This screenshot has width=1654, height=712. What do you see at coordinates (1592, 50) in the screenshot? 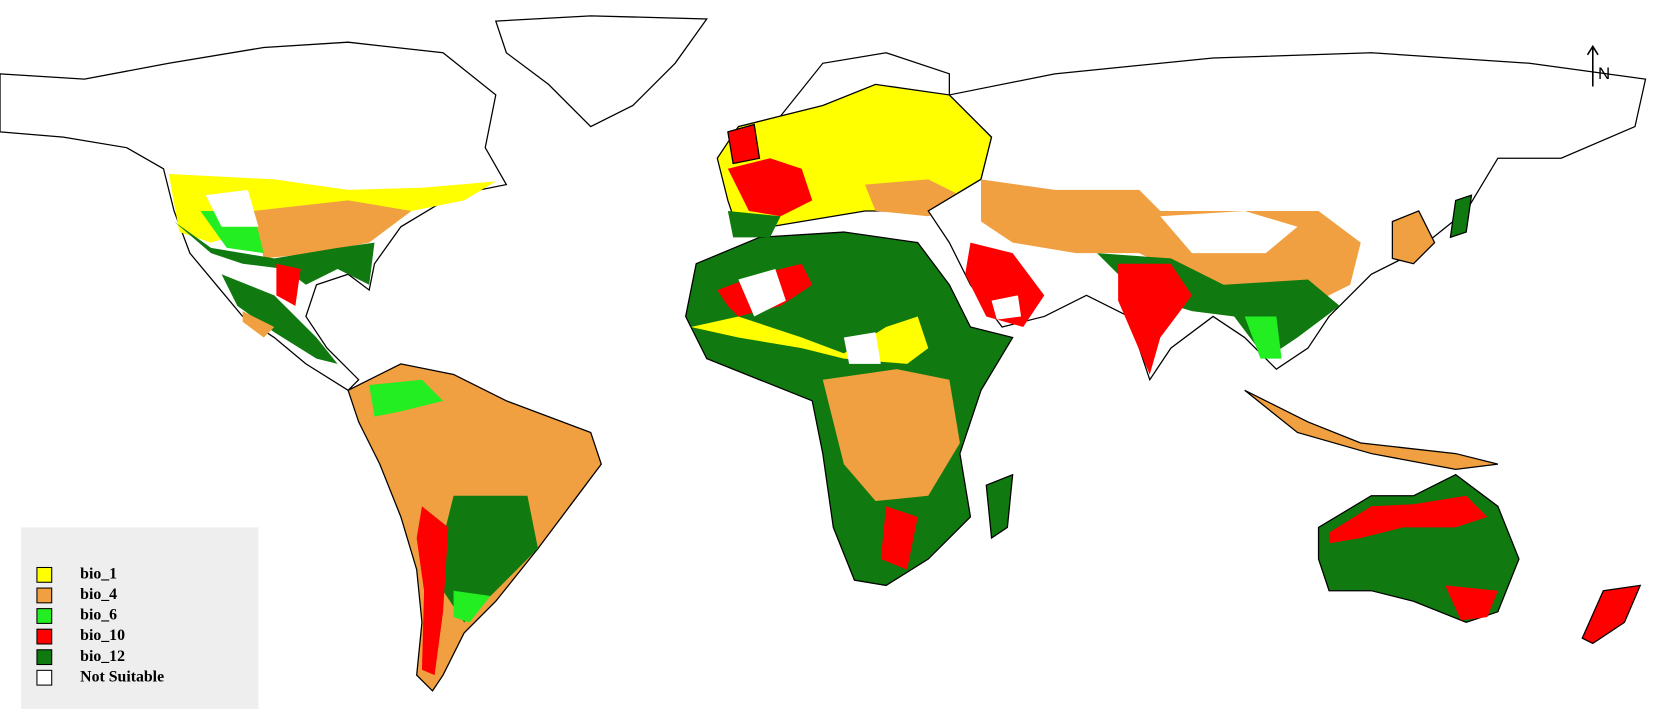
I see `north-arrow-head` at bounding box center [1592, 50].